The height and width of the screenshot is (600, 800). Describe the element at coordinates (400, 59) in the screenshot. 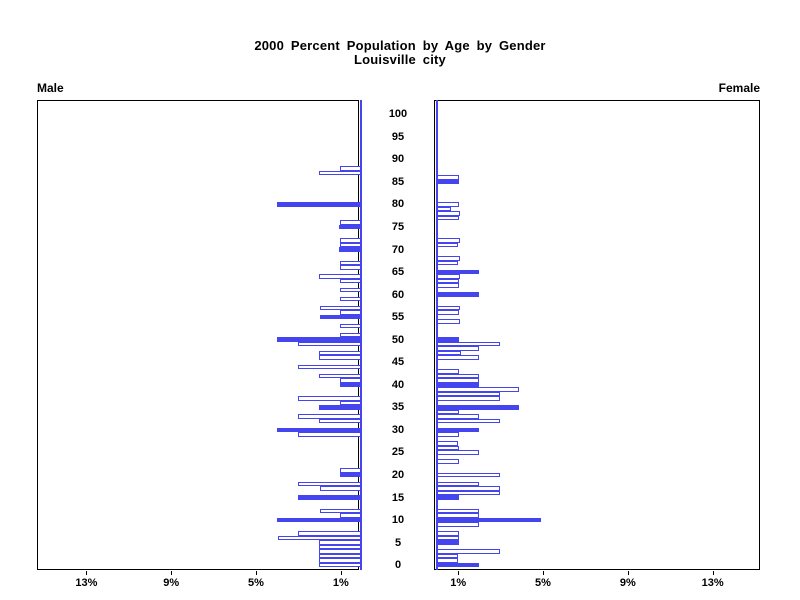

I see `chart-title-line2: Louisville city` at that location.